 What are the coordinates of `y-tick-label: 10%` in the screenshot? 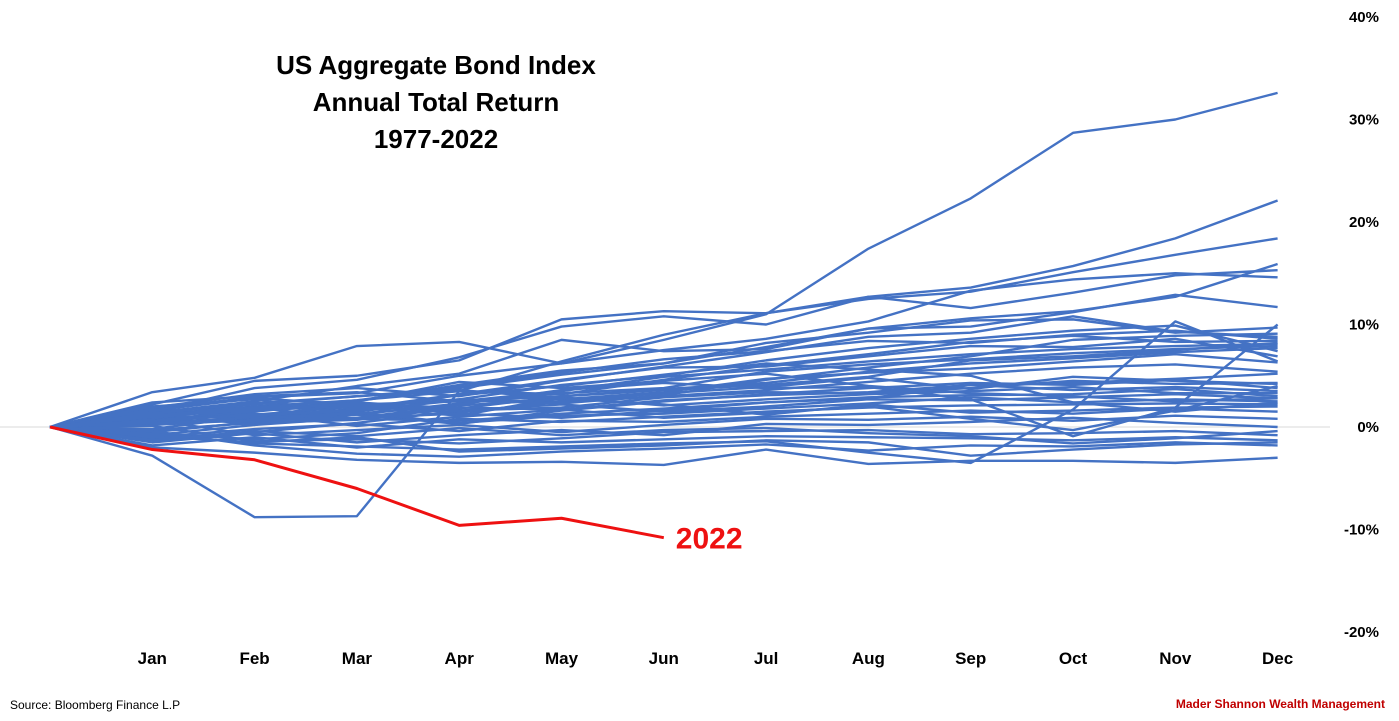 It's located at (1364, 325).